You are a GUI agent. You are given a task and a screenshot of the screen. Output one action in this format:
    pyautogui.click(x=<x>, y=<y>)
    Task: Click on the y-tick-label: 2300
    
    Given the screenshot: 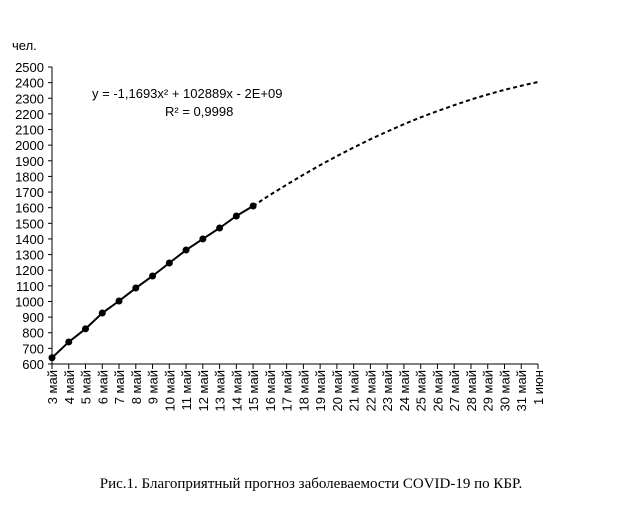 What is the action you would take?
    pyautogui.click(x=29, y=98)
    